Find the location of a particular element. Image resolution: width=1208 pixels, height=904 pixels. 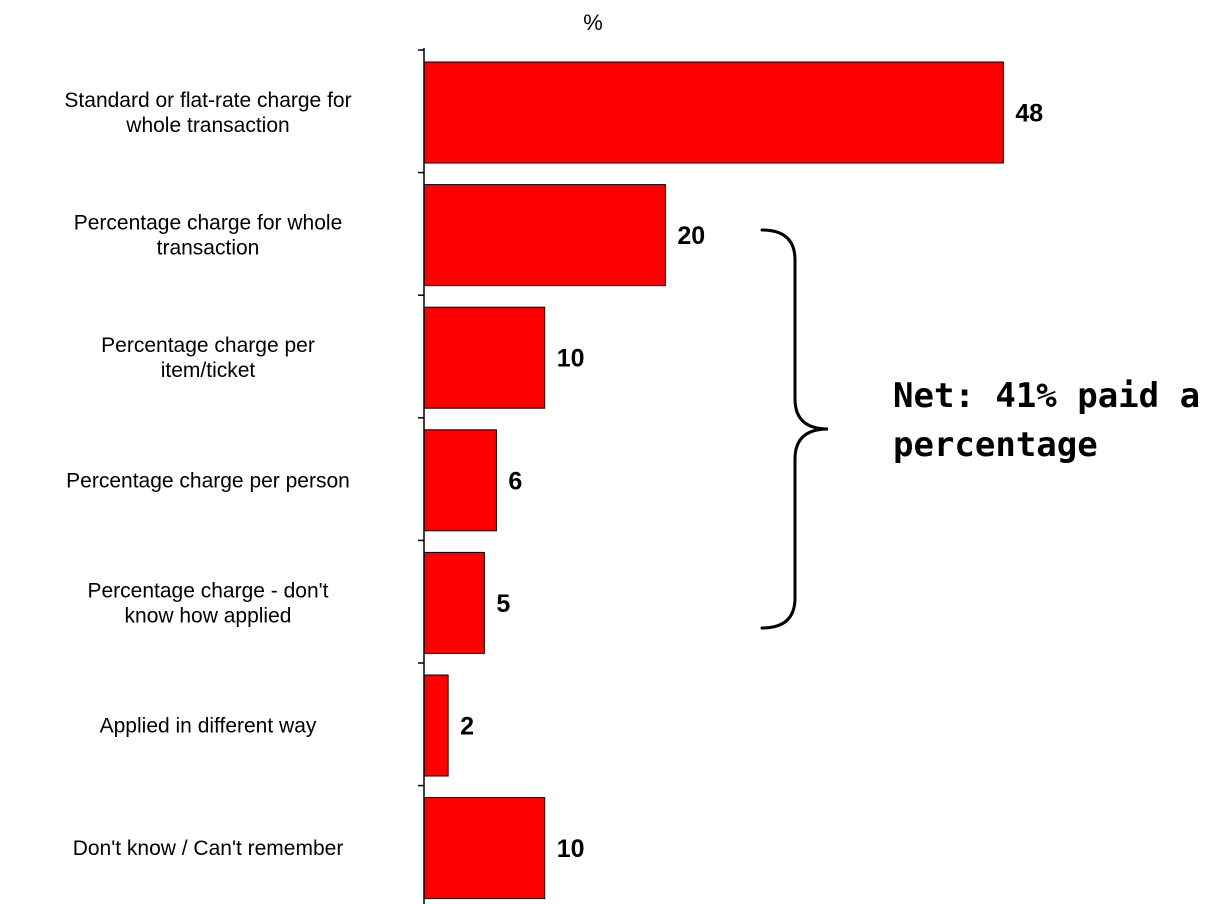

category-label: Percentage charge per item/ticket is located at coordinates (208, 358).